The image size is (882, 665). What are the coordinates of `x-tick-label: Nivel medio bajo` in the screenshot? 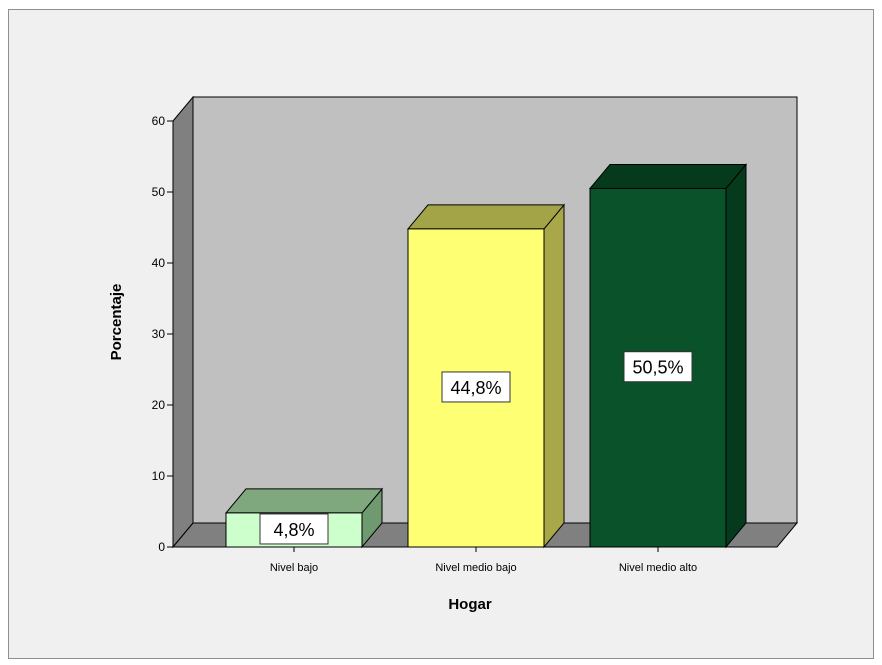 It's located at (475, 568).